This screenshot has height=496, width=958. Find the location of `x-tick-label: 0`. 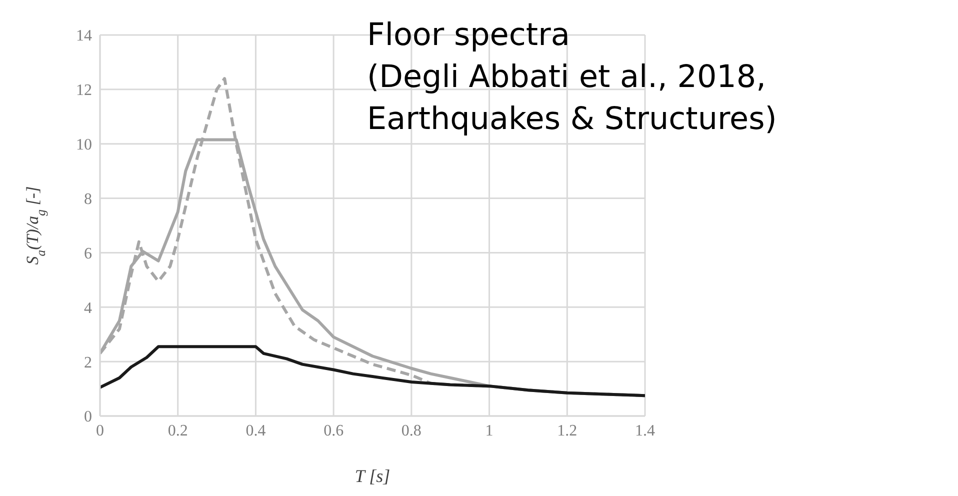

x-tick-label: 0 is located at coordinates (100, 431).